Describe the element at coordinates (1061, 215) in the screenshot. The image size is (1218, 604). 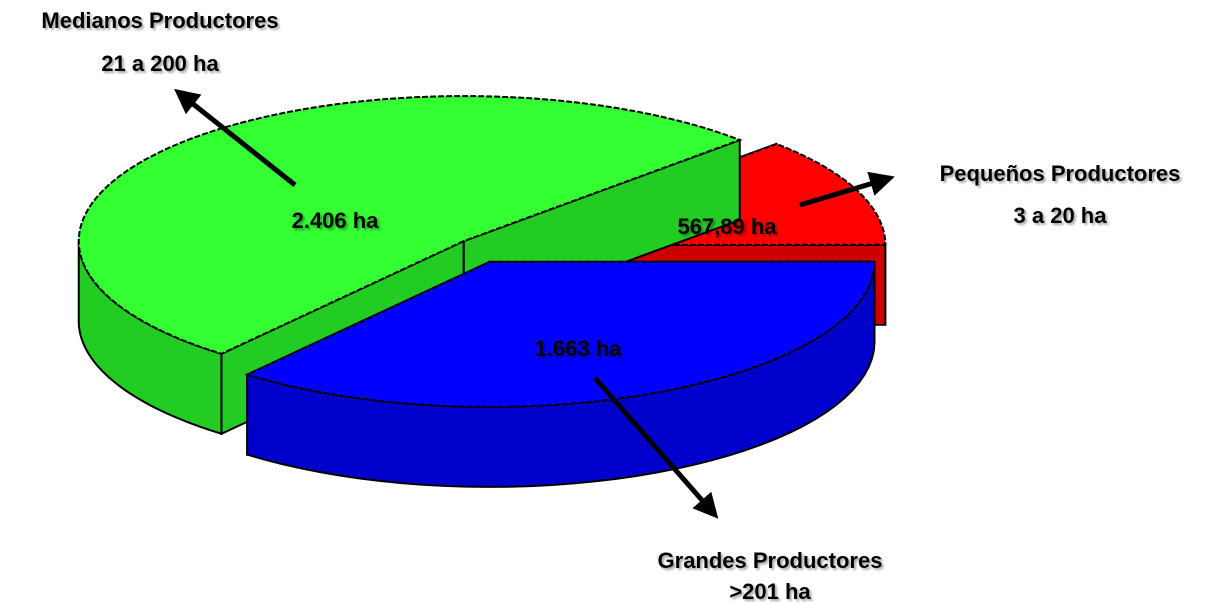
I see `category-range: 3 a 20 ha` at that location.